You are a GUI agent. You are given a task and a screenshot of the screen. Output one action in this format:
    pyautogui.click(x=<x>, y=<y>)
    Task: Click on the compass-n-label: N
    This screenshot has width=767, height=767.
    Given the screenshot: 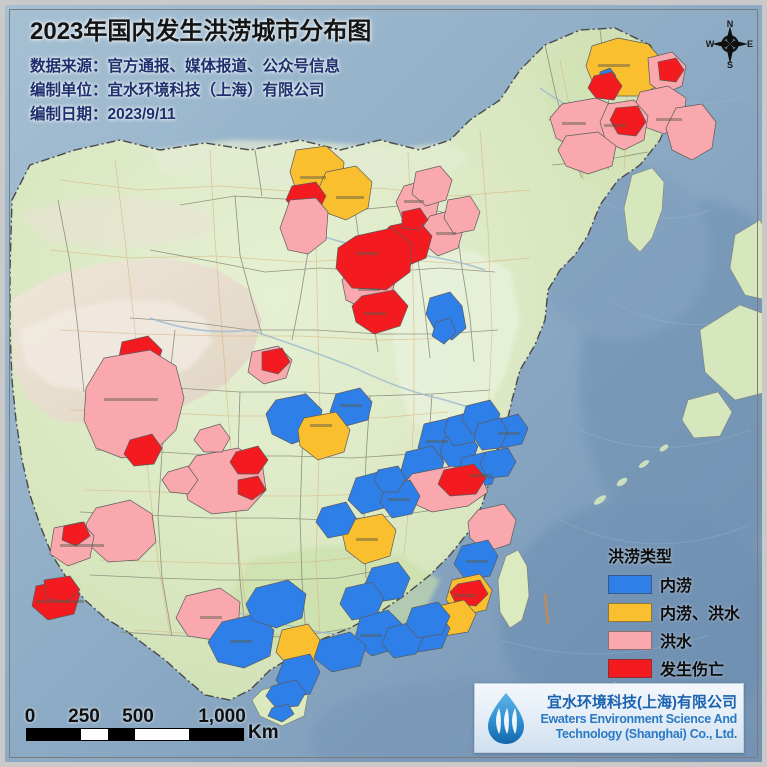 What is the action you would take?
    pyautogui.click(x=730, y=24)
    